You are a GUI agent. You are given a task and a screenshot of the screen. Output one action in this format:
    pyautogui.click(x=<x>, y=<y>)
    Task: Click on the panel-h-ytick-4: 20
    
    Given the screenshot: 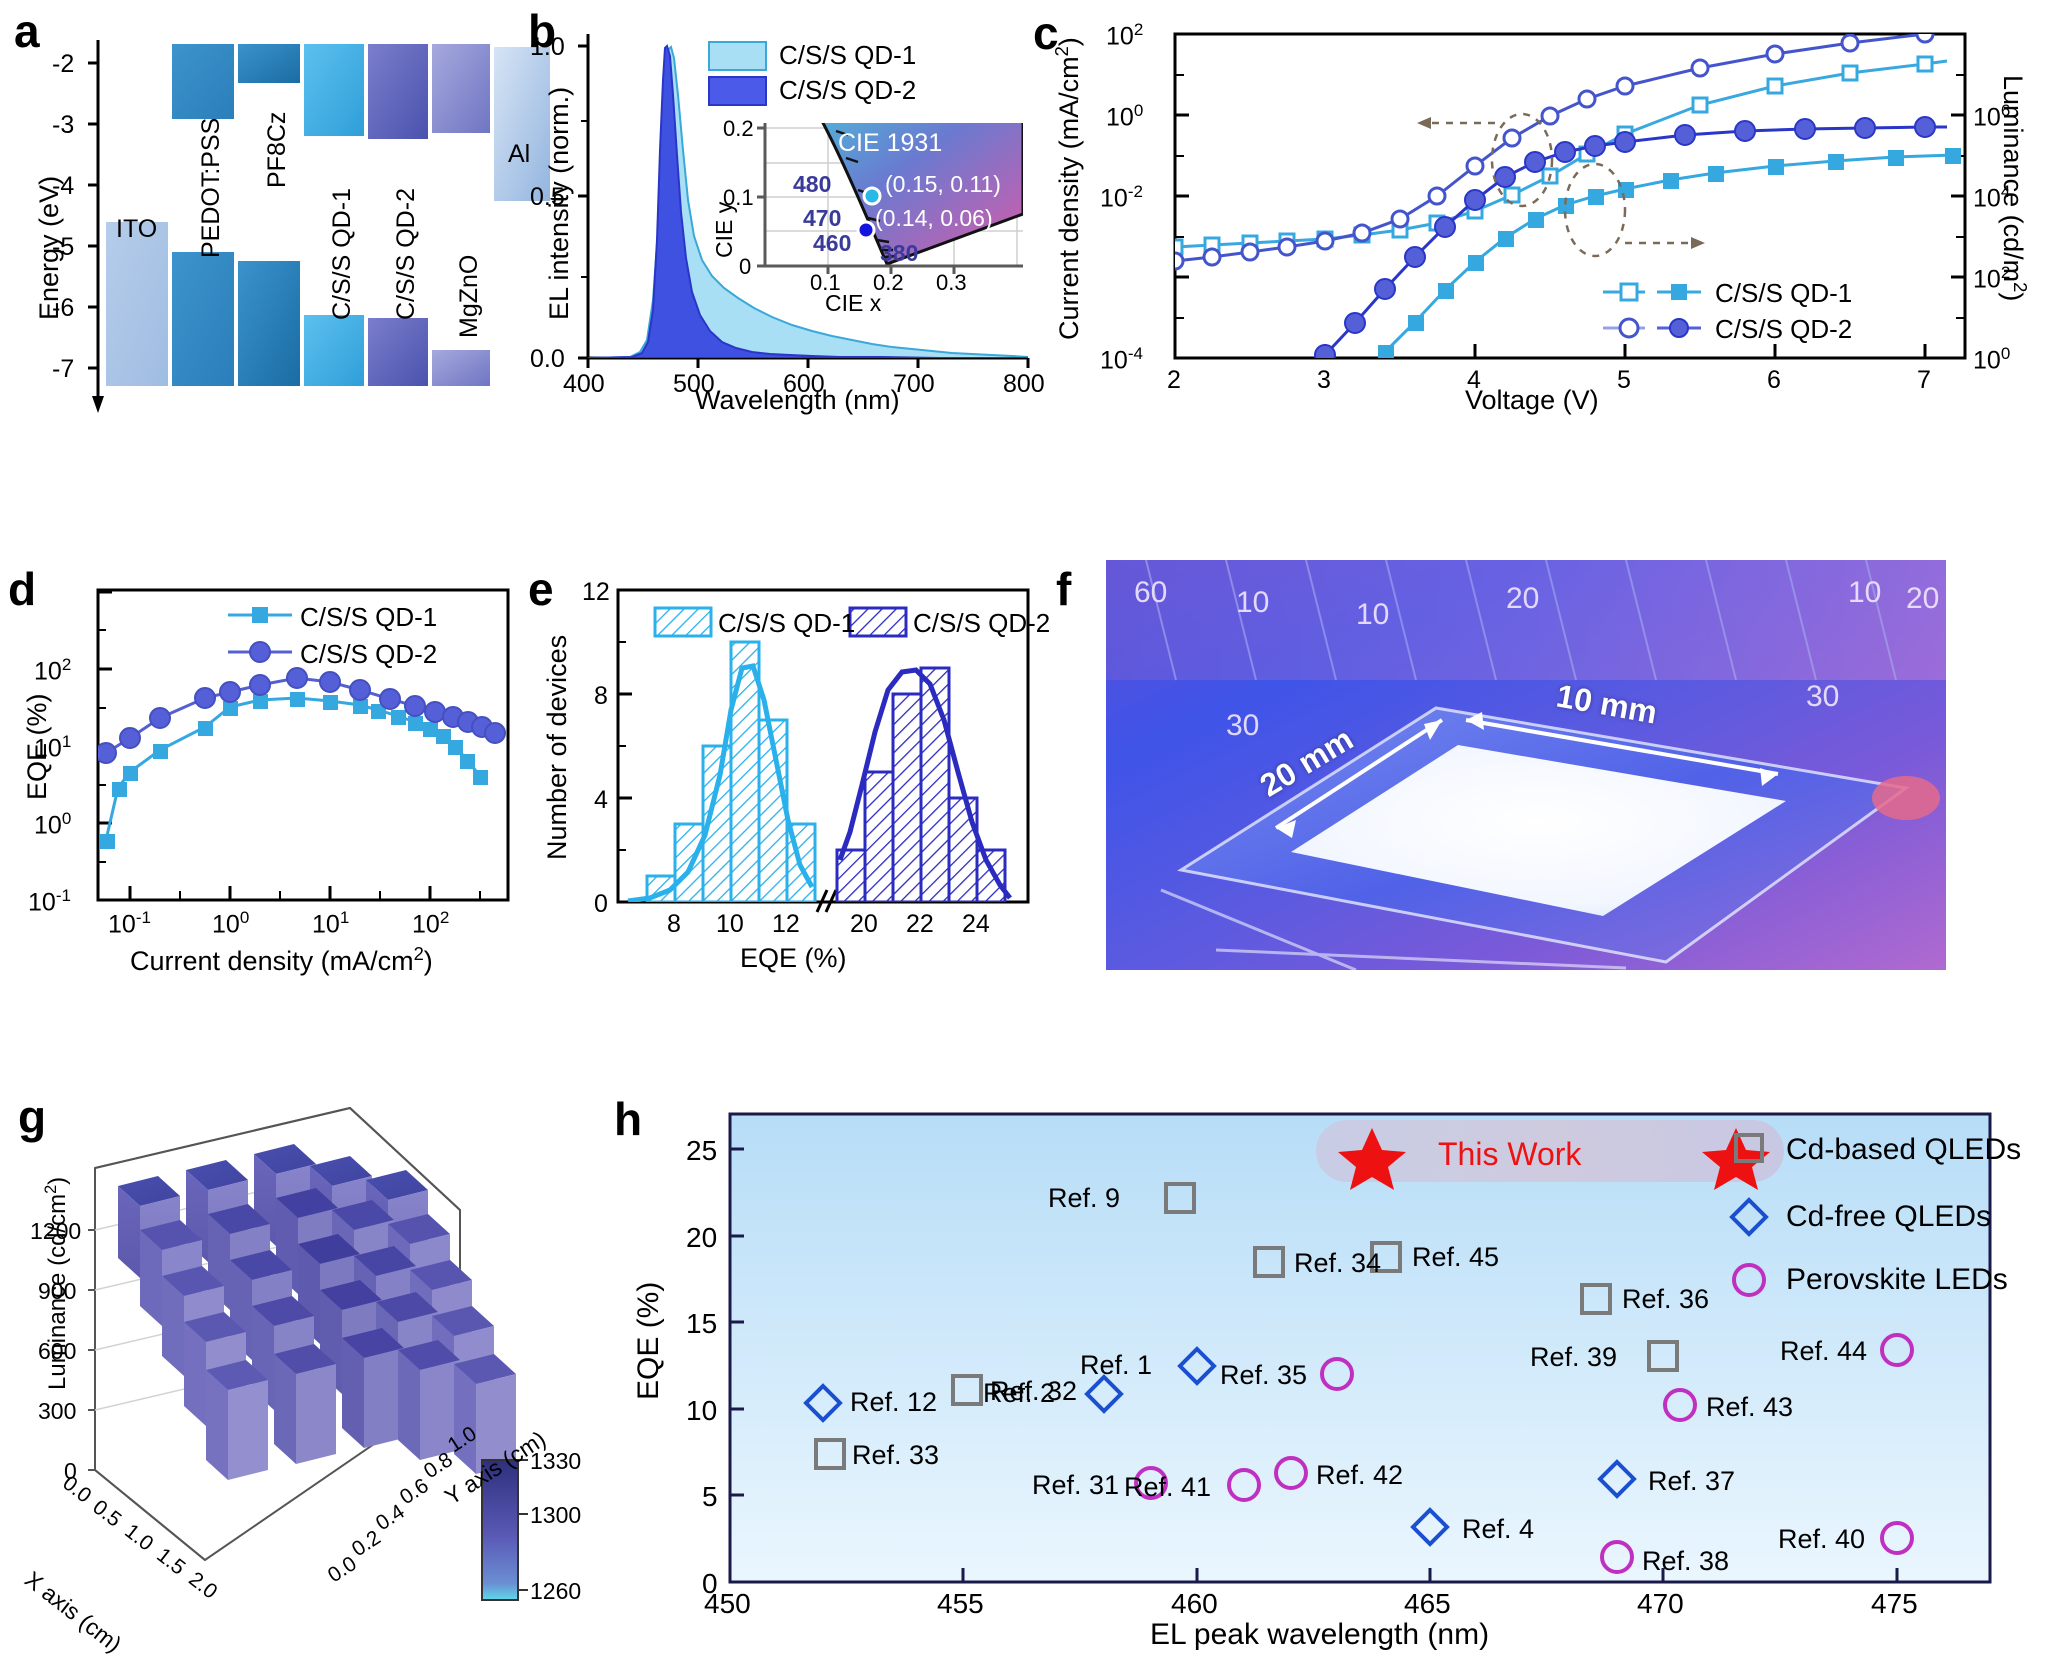 What is the action you would take?
    pyautogui.click(x=702, y=1237)
    